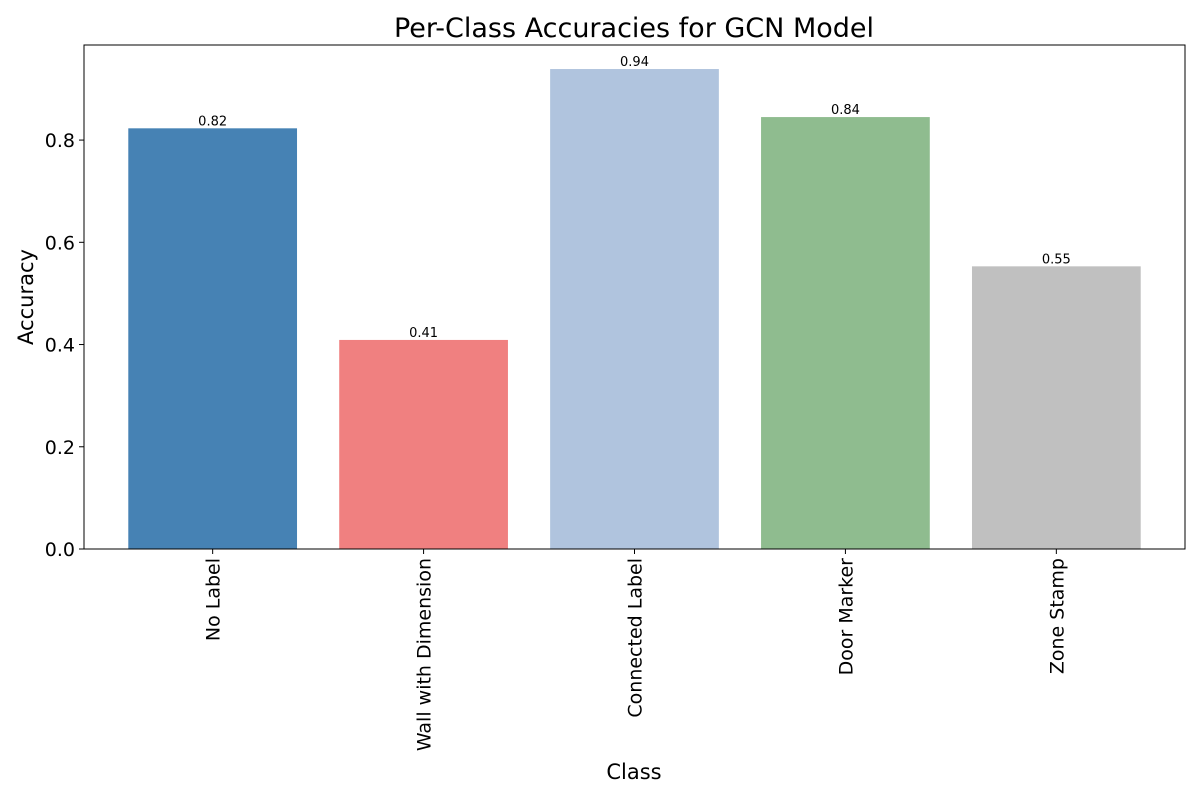 The height and width of the screenshot is (800, 1200). I want to click on y-tick-label-1: 0.2, so click(60, 448).